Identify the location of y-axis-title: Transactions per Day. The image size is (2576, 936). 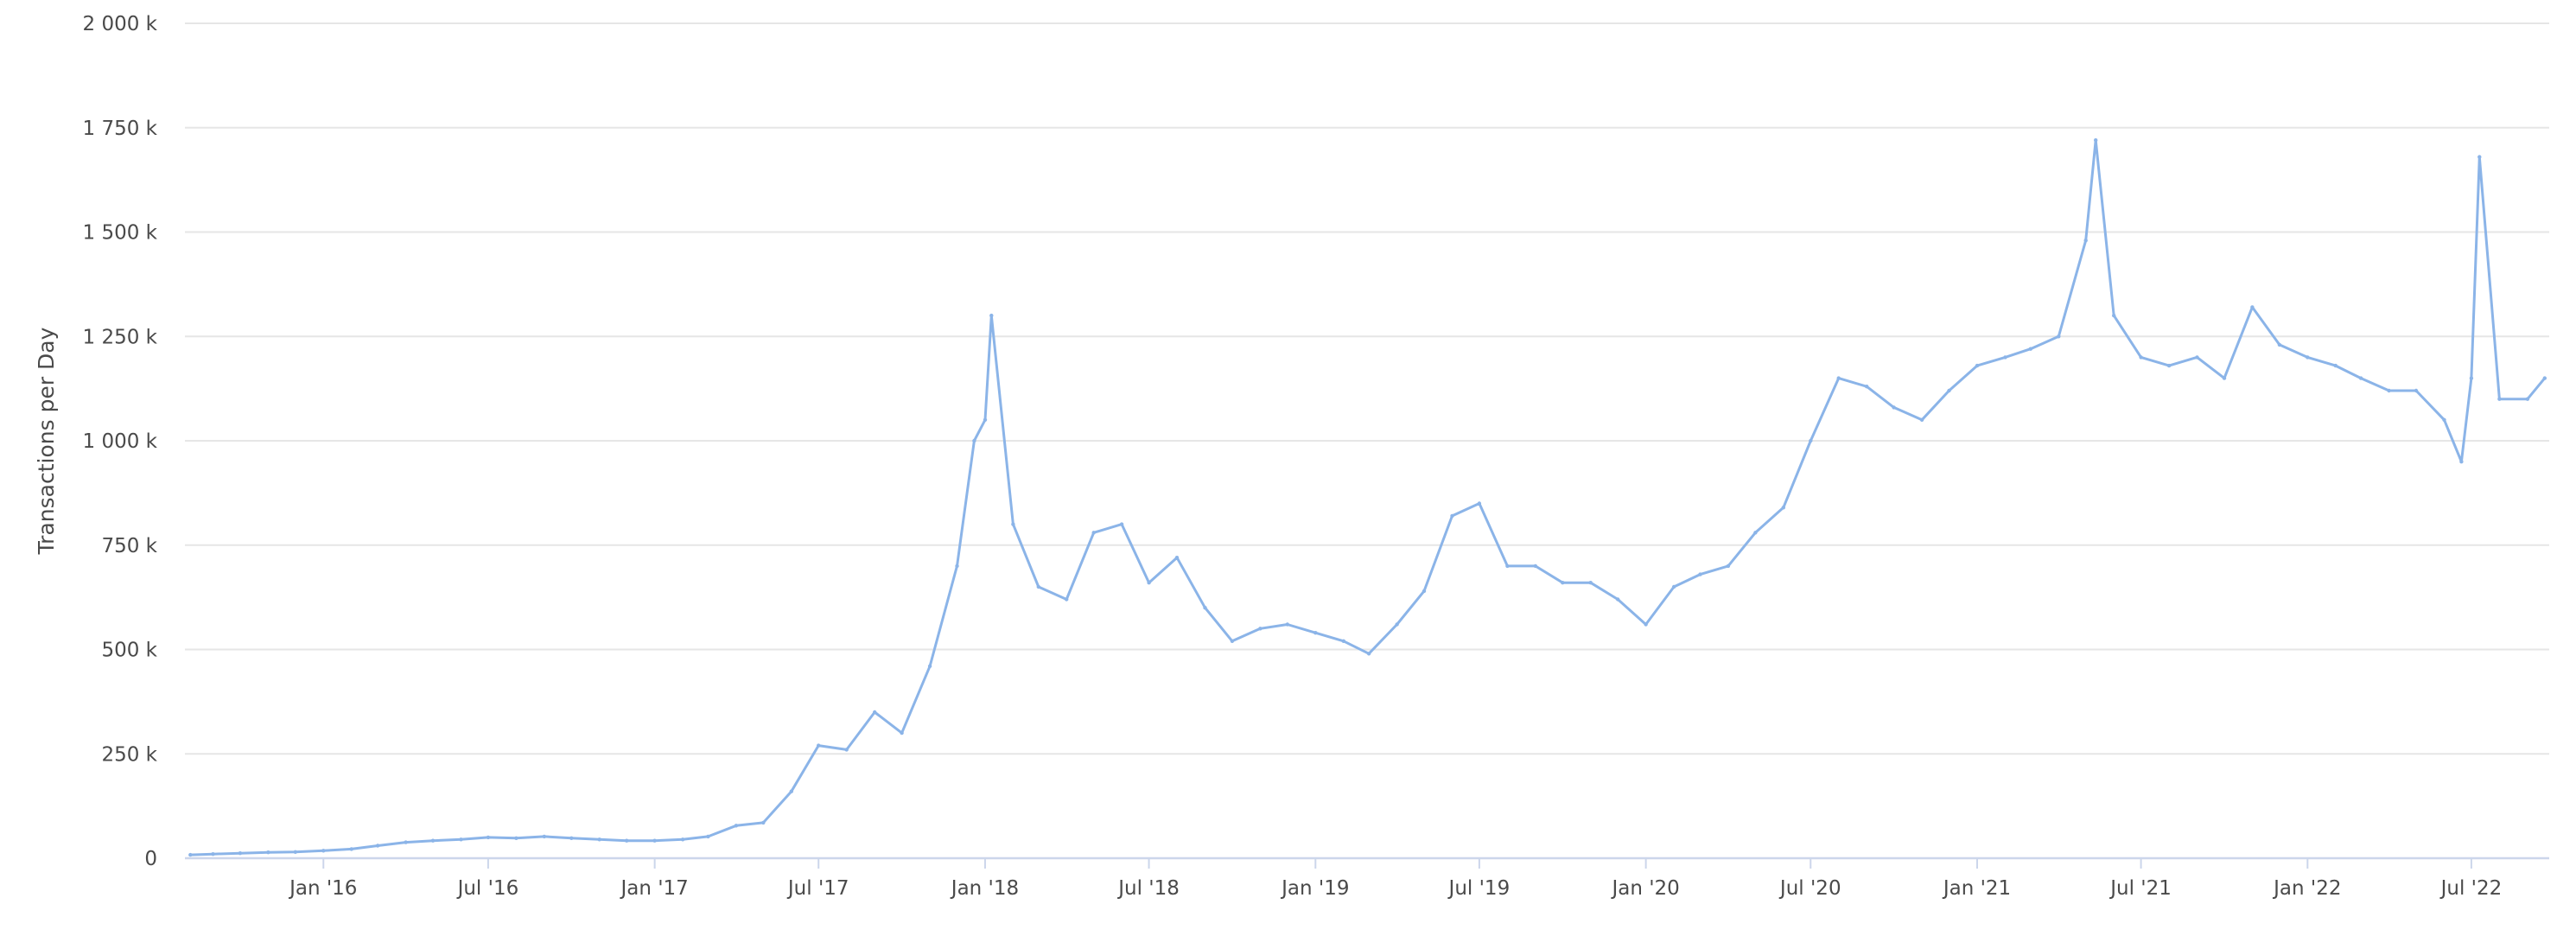
(47, 441).